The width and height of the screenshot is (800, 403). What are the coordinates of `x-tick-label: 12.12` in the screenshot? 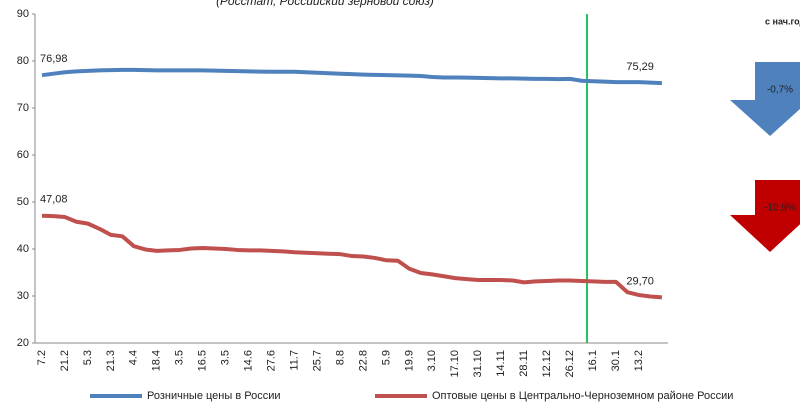 It's located at (547, 364).